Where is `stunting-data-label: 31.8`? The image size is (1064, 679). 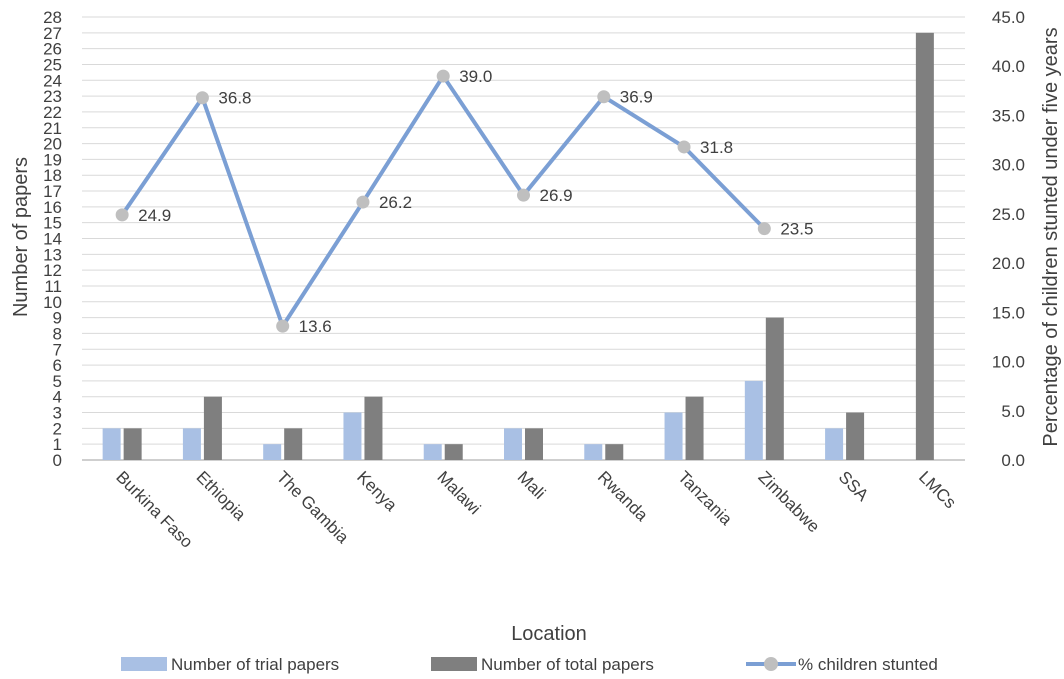 stunting-data-label: 31.8 is located at coordinates (716, 147).